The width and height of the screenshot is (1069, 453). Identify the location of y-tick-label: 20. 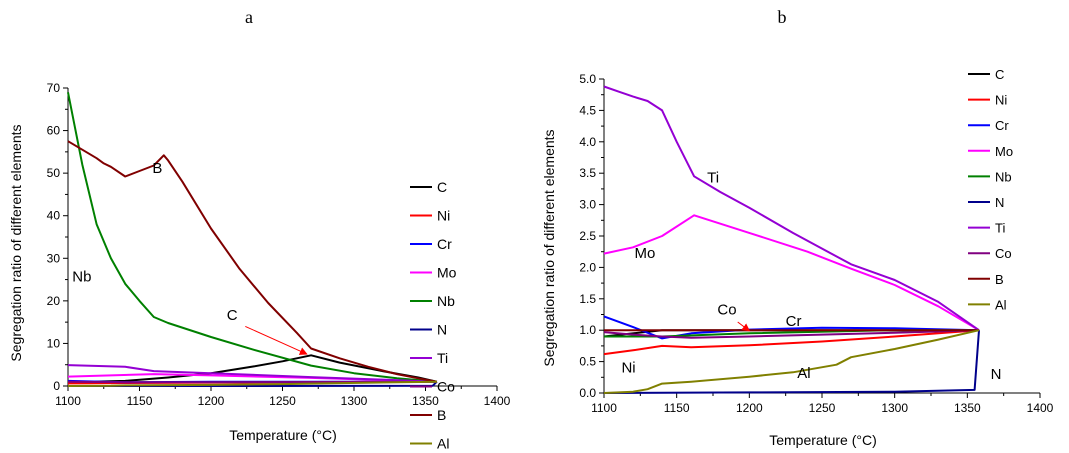
(54, 301).